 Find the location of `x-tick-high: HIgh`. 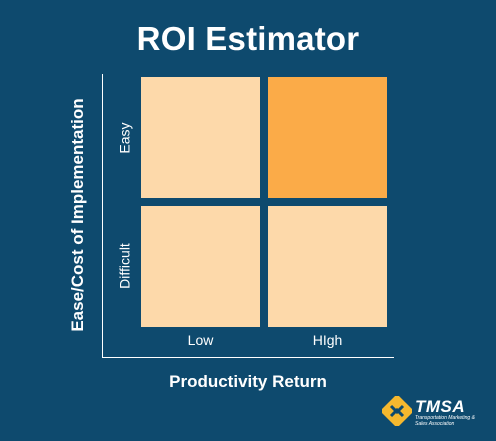

x-tick-high: HIgh is located at coordinates (327, 340).